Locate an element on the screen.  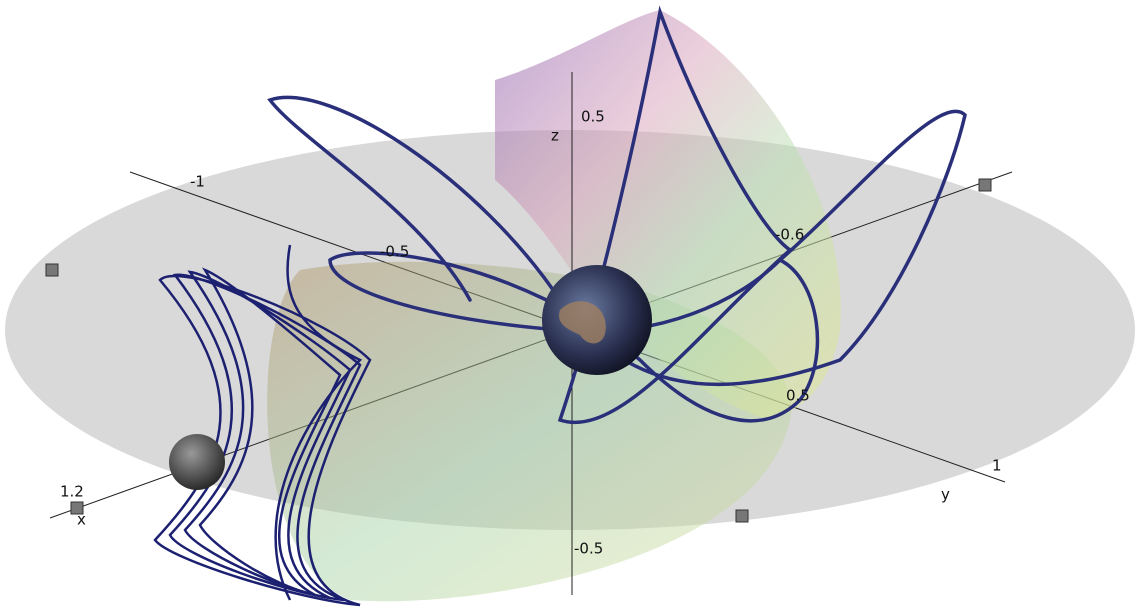
moon is located at coordinates (197, 462).